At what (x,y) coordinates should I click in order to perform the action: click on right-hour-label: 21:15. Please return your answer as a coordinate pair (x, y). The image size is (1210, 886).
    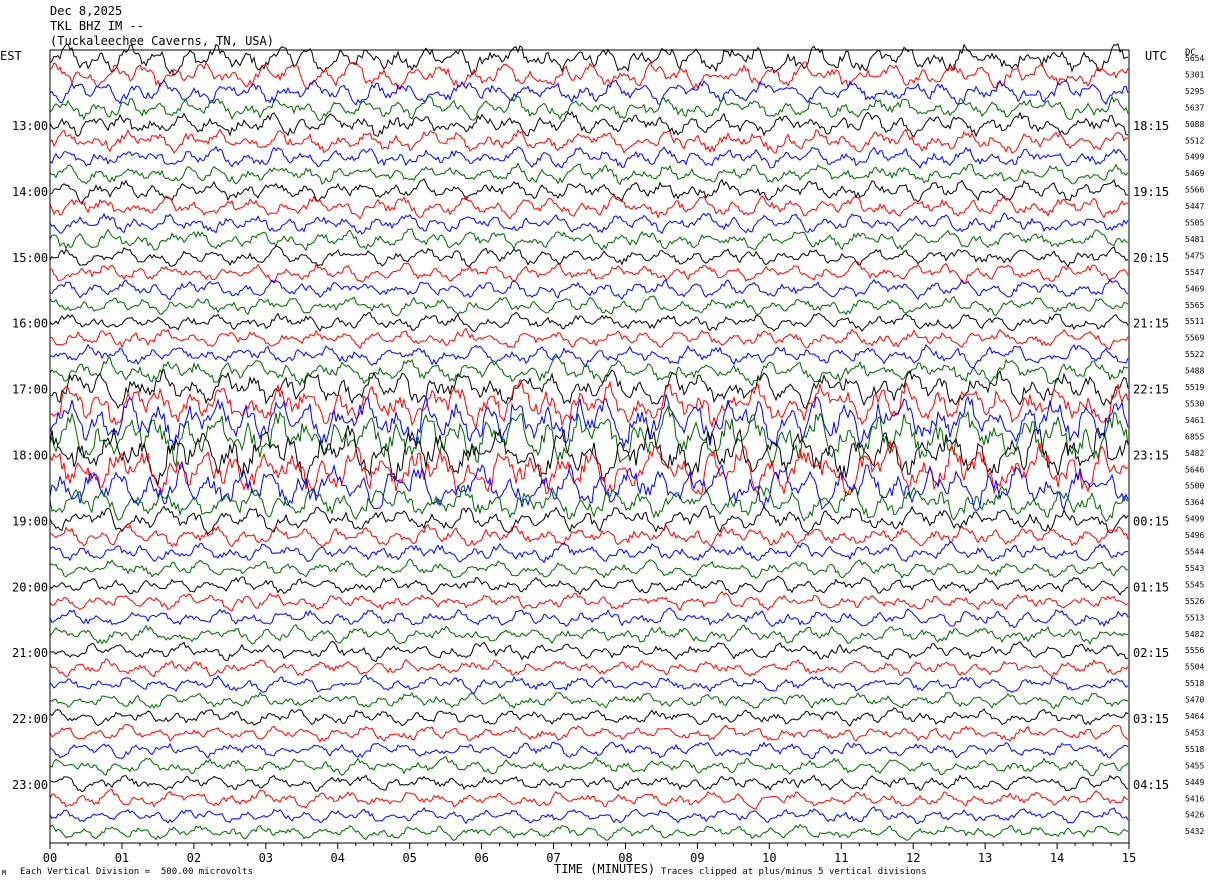
    Looking at the image, I should click on (1151, 324).